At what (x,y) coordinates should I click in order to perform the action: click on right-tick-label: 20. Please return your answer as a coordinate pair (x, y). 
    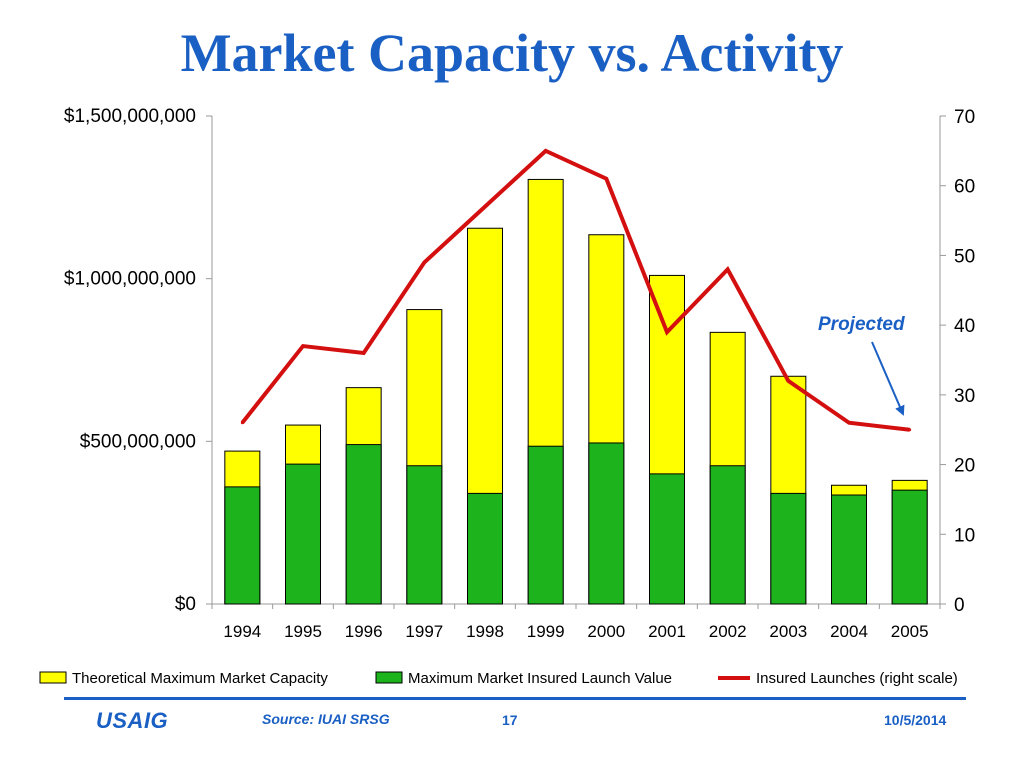
    Looking at the image, I should click on (964, 466).